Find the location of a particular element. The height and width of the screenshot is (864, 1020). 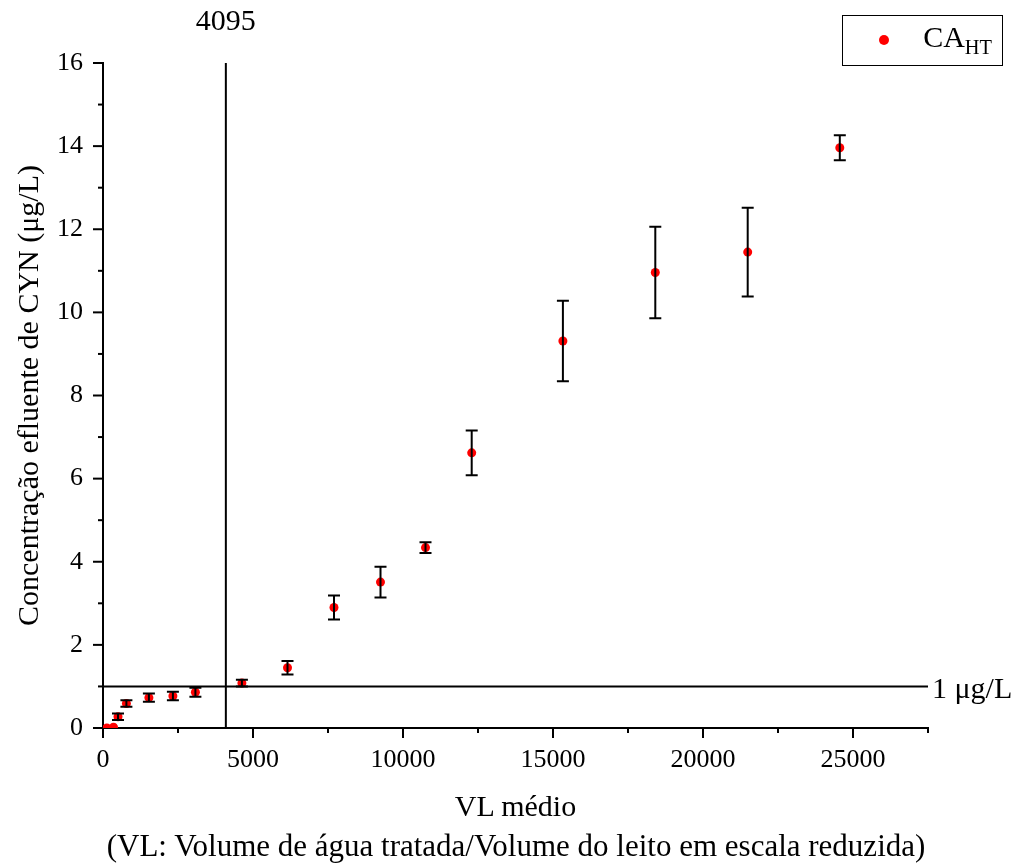

ref-line-label: 1 μg/L is located at coordinates (972, 688).